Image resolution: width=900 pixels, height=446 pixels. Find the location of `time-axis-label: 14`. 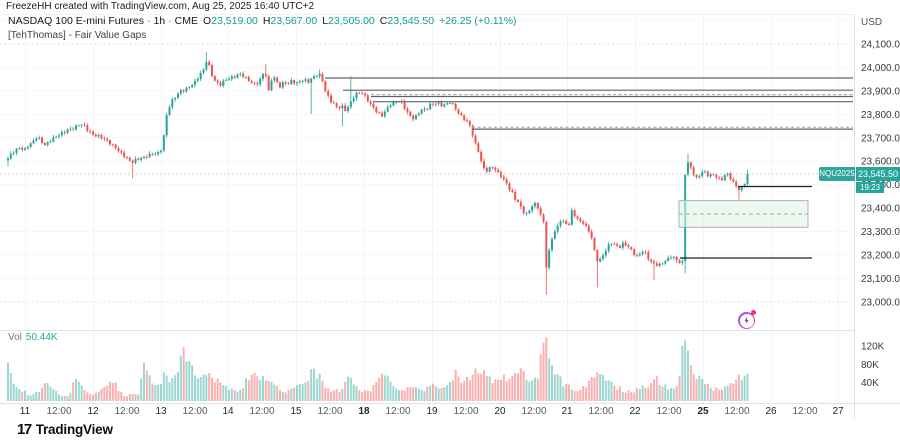

time-axis-label: 14 is located at coordinates (228, 411).